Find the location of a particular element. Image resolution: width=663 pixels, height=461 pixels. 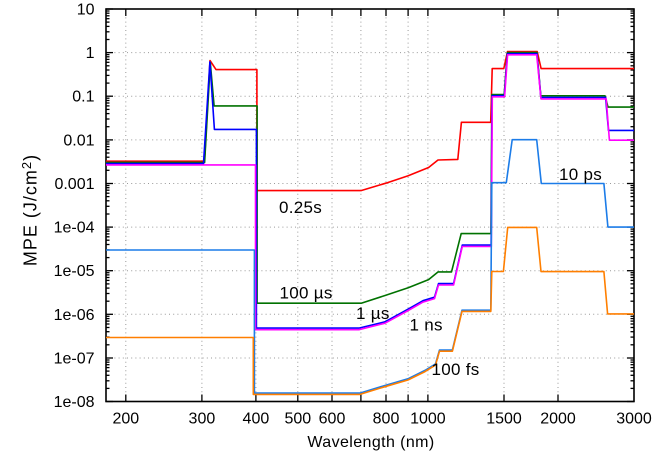

svg-text: 0.001 is located at coordinates (74, 184).